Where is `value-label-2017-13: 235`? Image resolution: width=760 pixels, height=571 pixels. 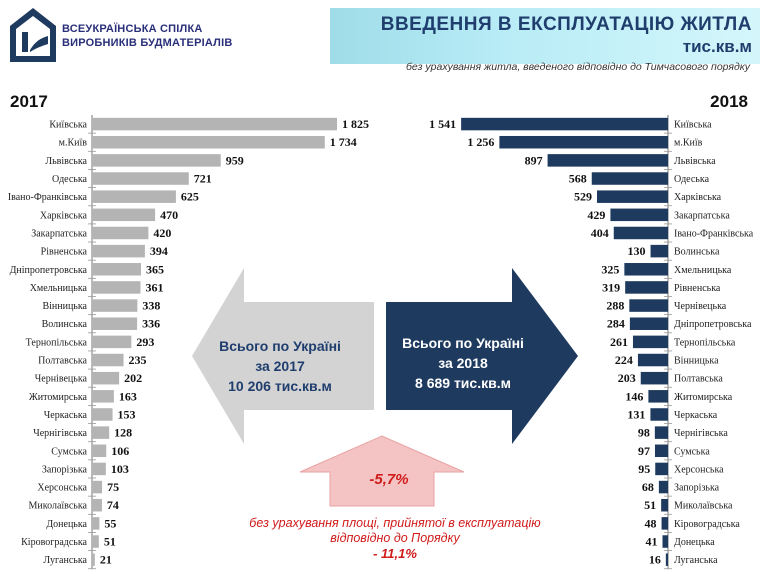
value-label-2017-13: 235 is located at coordinates (138, 360).